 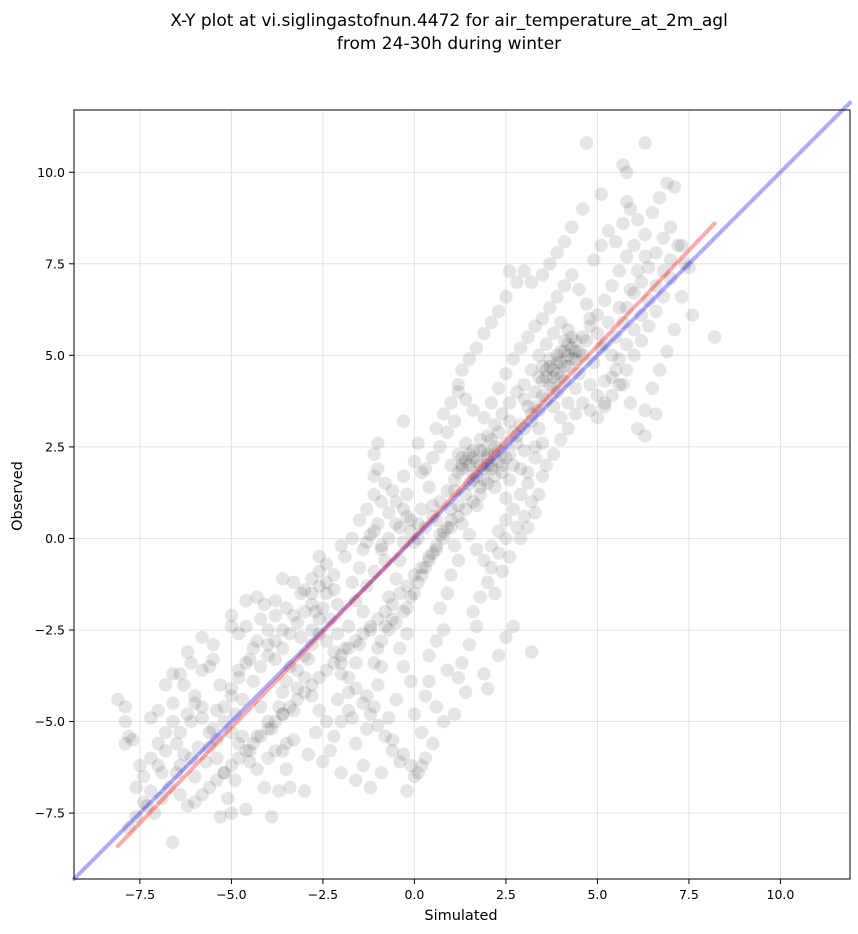 What do you see at coordinates (414, 894) in the screenshot?
I see `x-tick-label: 0.0` at bounding box center [414, 894].